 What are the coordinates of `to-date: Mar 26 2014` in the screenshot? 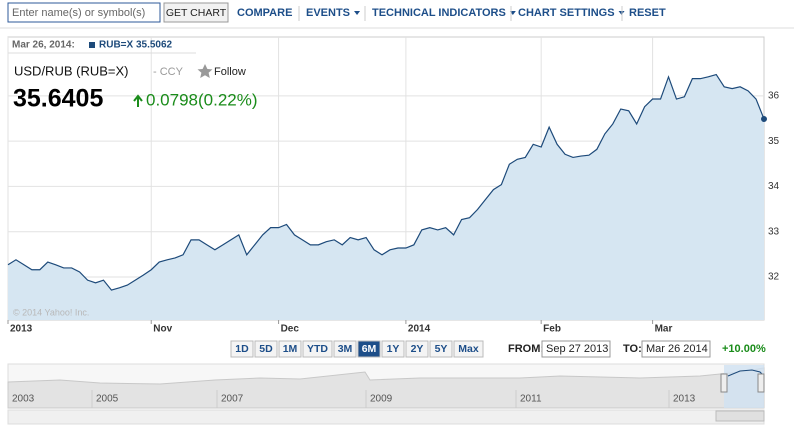 It's located at (677, 349).